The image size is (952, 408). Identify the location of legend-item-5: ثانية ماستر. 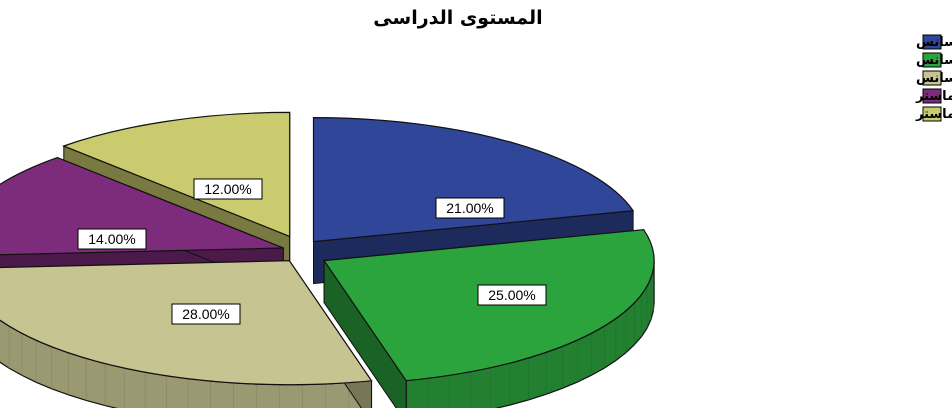
(933, 114).